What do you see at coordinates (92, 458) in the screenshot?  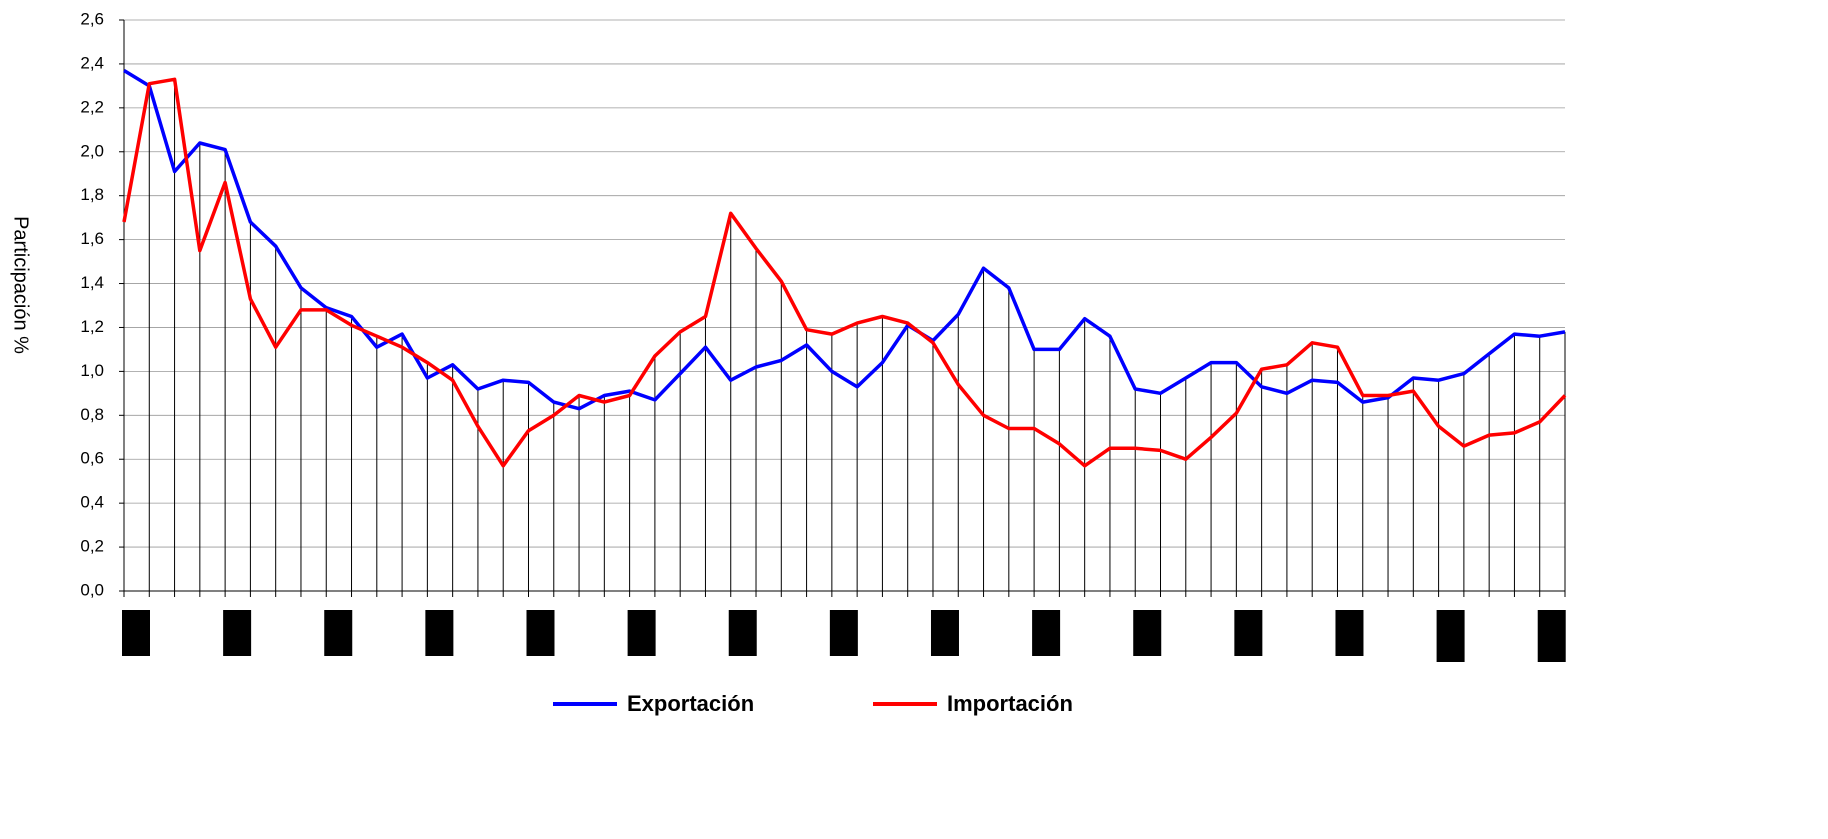 I see `y-tick-label: 0,6` at bounding box center [92, 458].